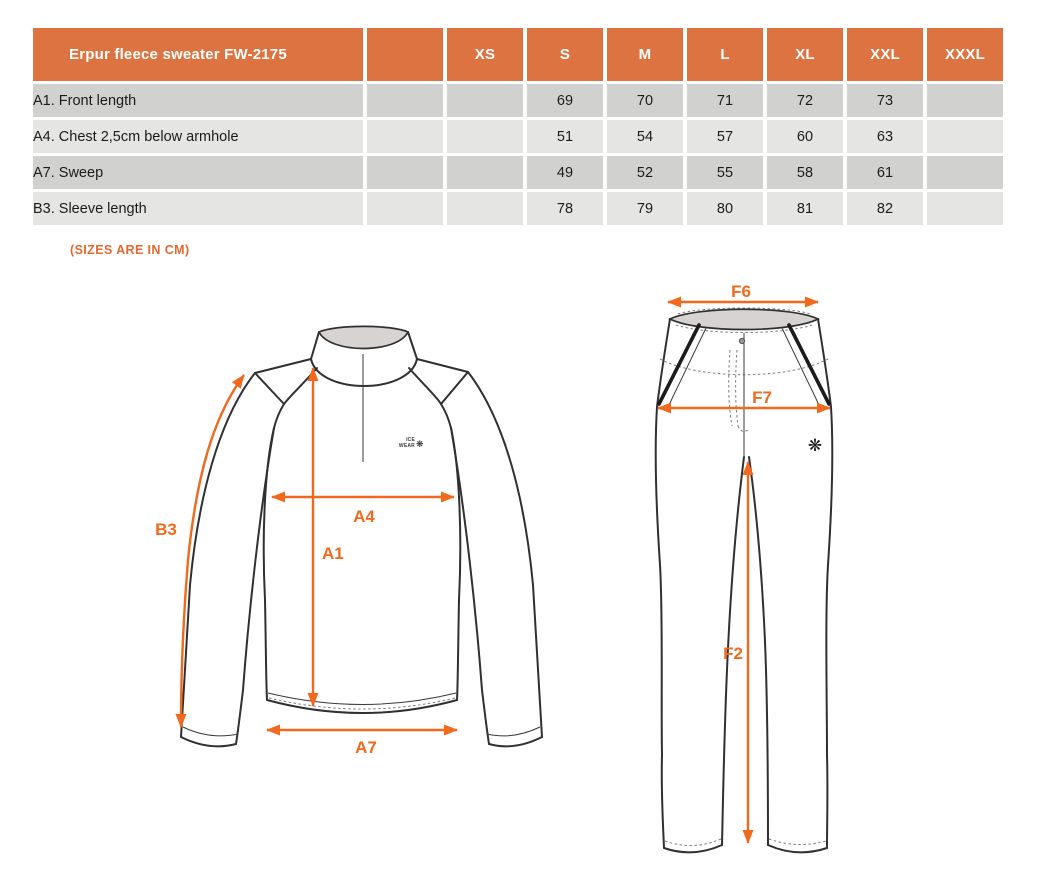  What do you see at coordinates (198, 136) in the screenshot?
I see `row-label: A4. Chest 2,5cm below armhole` at bounding box center [198, 136].